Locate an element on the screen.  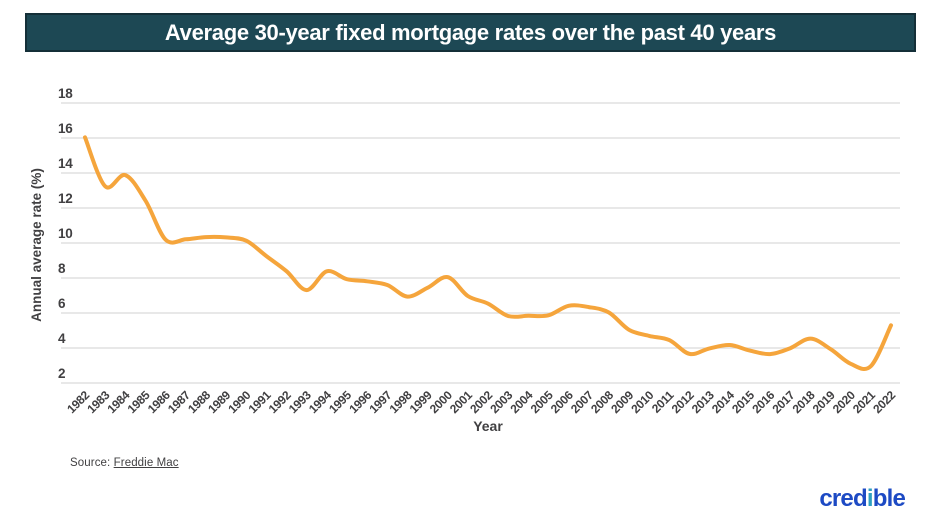
credible-logo-part: cred is located at coordinates (843, 498).